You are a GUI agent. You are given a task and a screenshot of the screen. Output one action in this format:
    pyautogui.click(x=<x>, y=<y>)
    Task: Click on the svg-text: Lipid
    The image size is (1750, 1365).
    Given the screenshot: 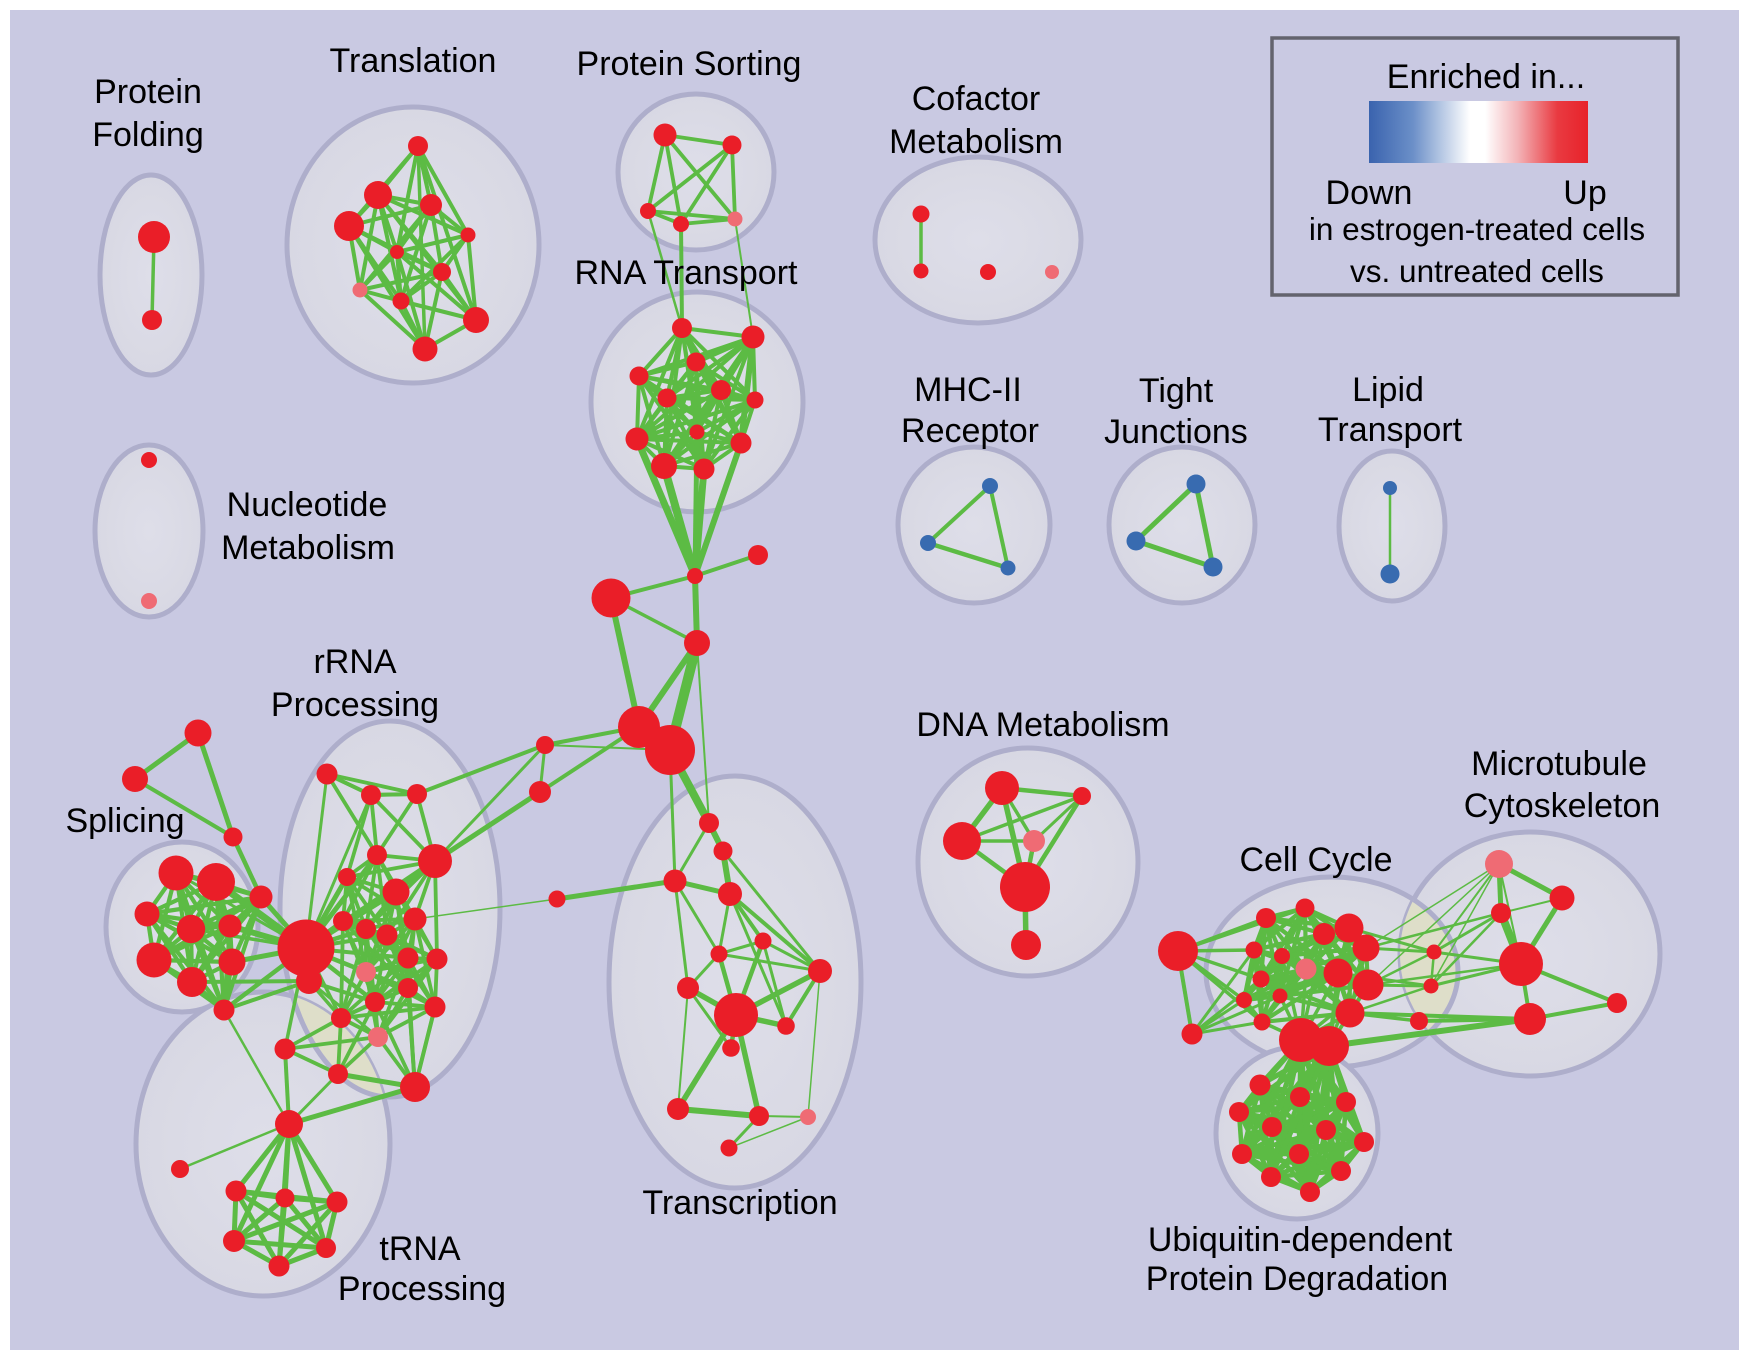 What is the action you would take?
    pyautogui.click(x=1388, y=390)
    